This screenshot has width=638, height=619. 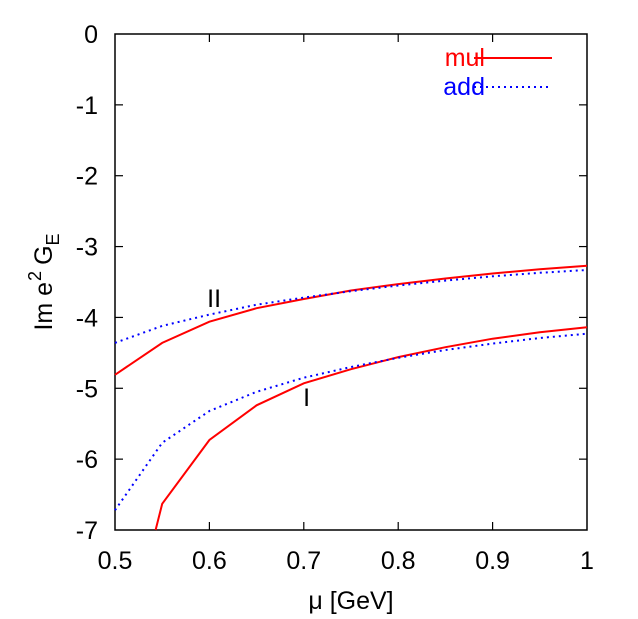 What do you see at coordinates (214, 299) in the screenshot?
I see `curve-label-ii: II` at bounding box center [214, 299].